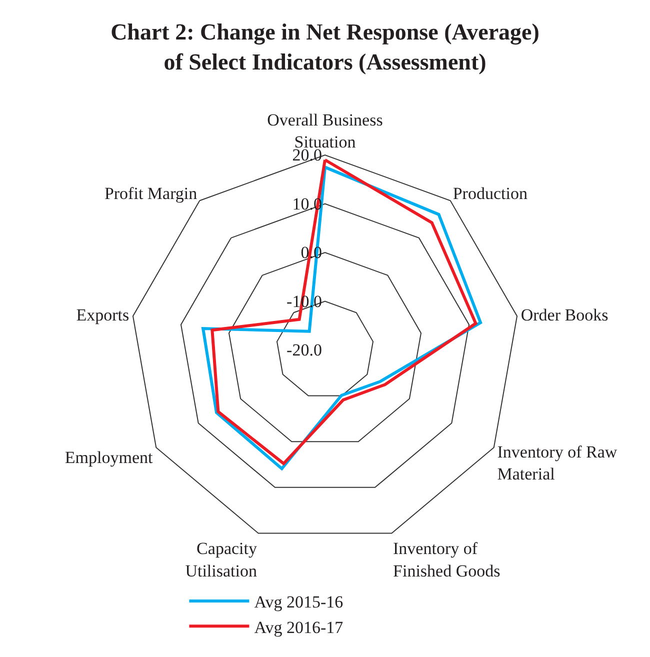  I want to click on spoke-label: Inventory of Finished Goods, so click(446, 559).